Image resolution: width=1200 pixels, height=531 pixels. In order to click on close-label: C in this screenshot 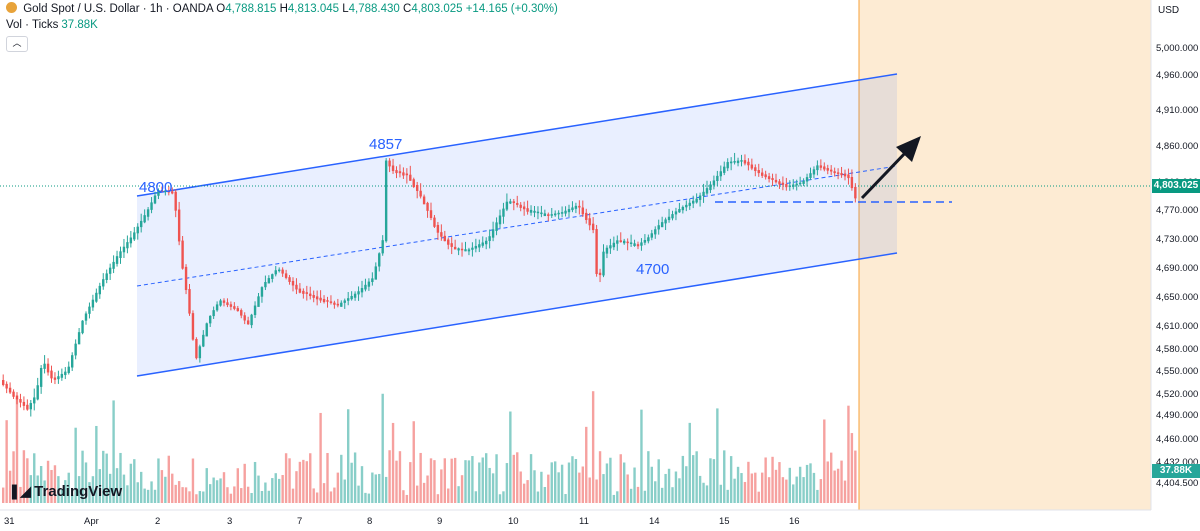, I will do `click(407, 9)`.